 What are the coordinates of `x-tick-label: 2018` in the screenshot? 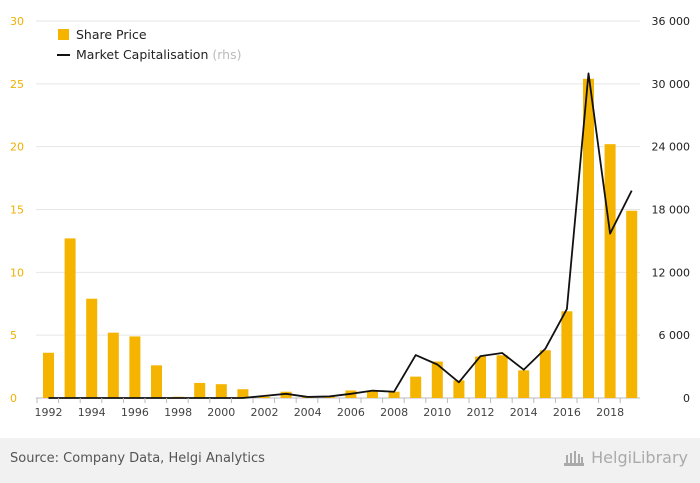 It's located at (610, 412).